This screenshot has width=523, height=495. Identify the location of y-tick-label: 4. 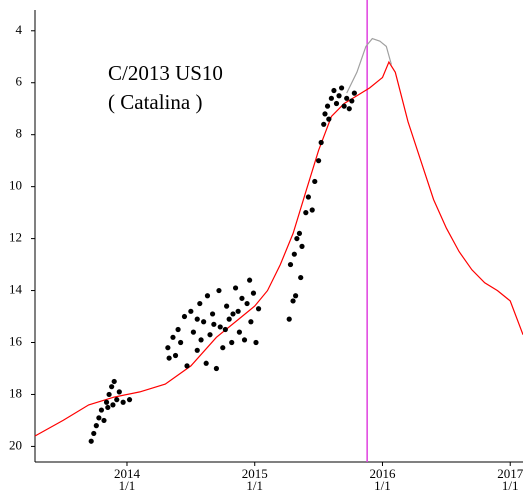
(19, 29).